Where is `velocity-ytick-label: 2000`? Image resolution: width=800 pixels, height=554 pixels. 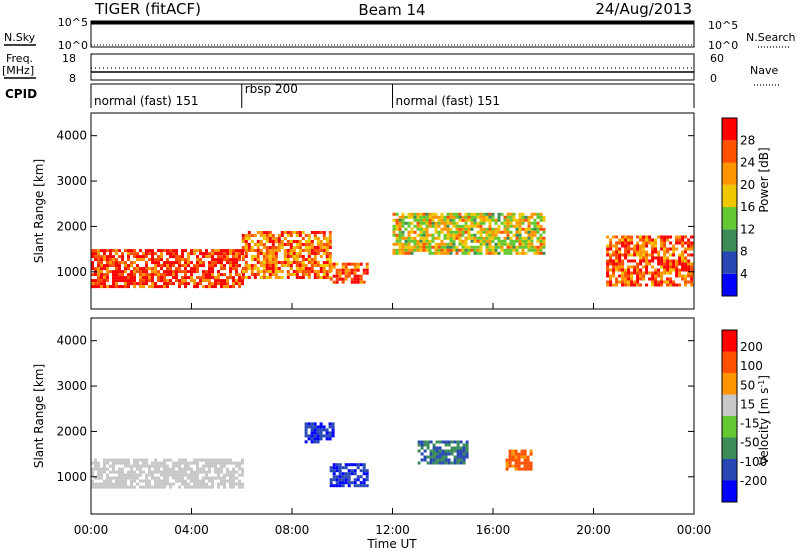
velocity-ytick-label: 2000 is located at coordinates (71, 431).